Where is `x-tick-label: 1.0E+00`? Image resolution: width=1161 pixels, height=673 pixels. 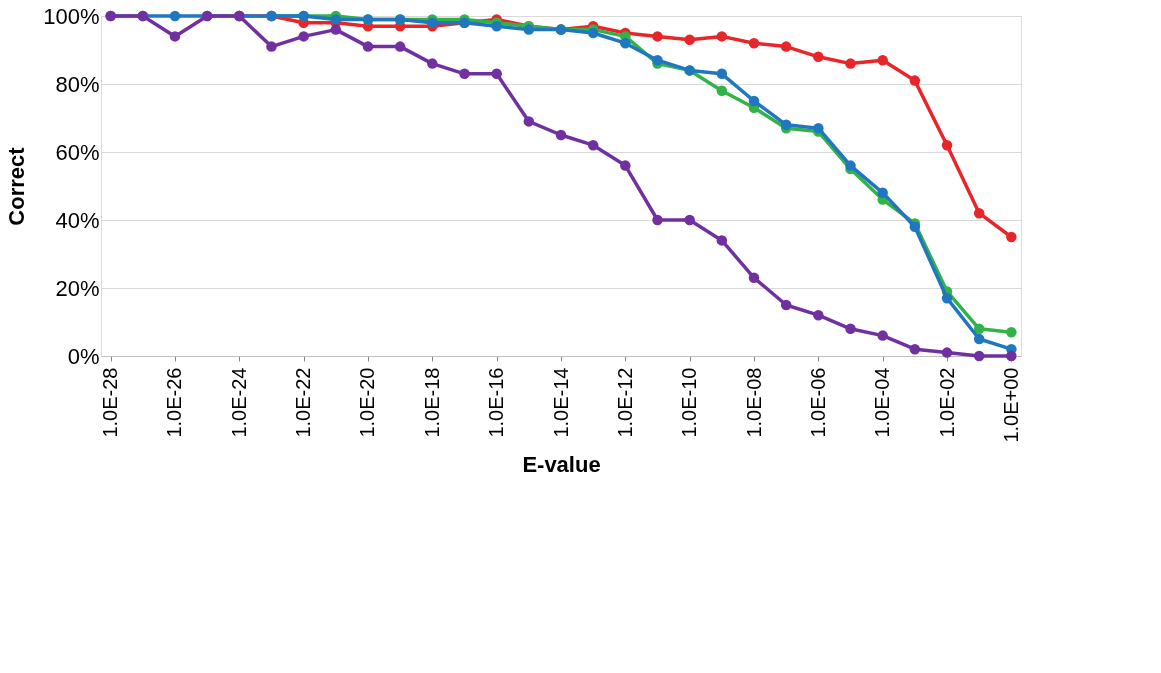
x-tick-label: 1.0E+00 is located at coordinates (1010, 405).